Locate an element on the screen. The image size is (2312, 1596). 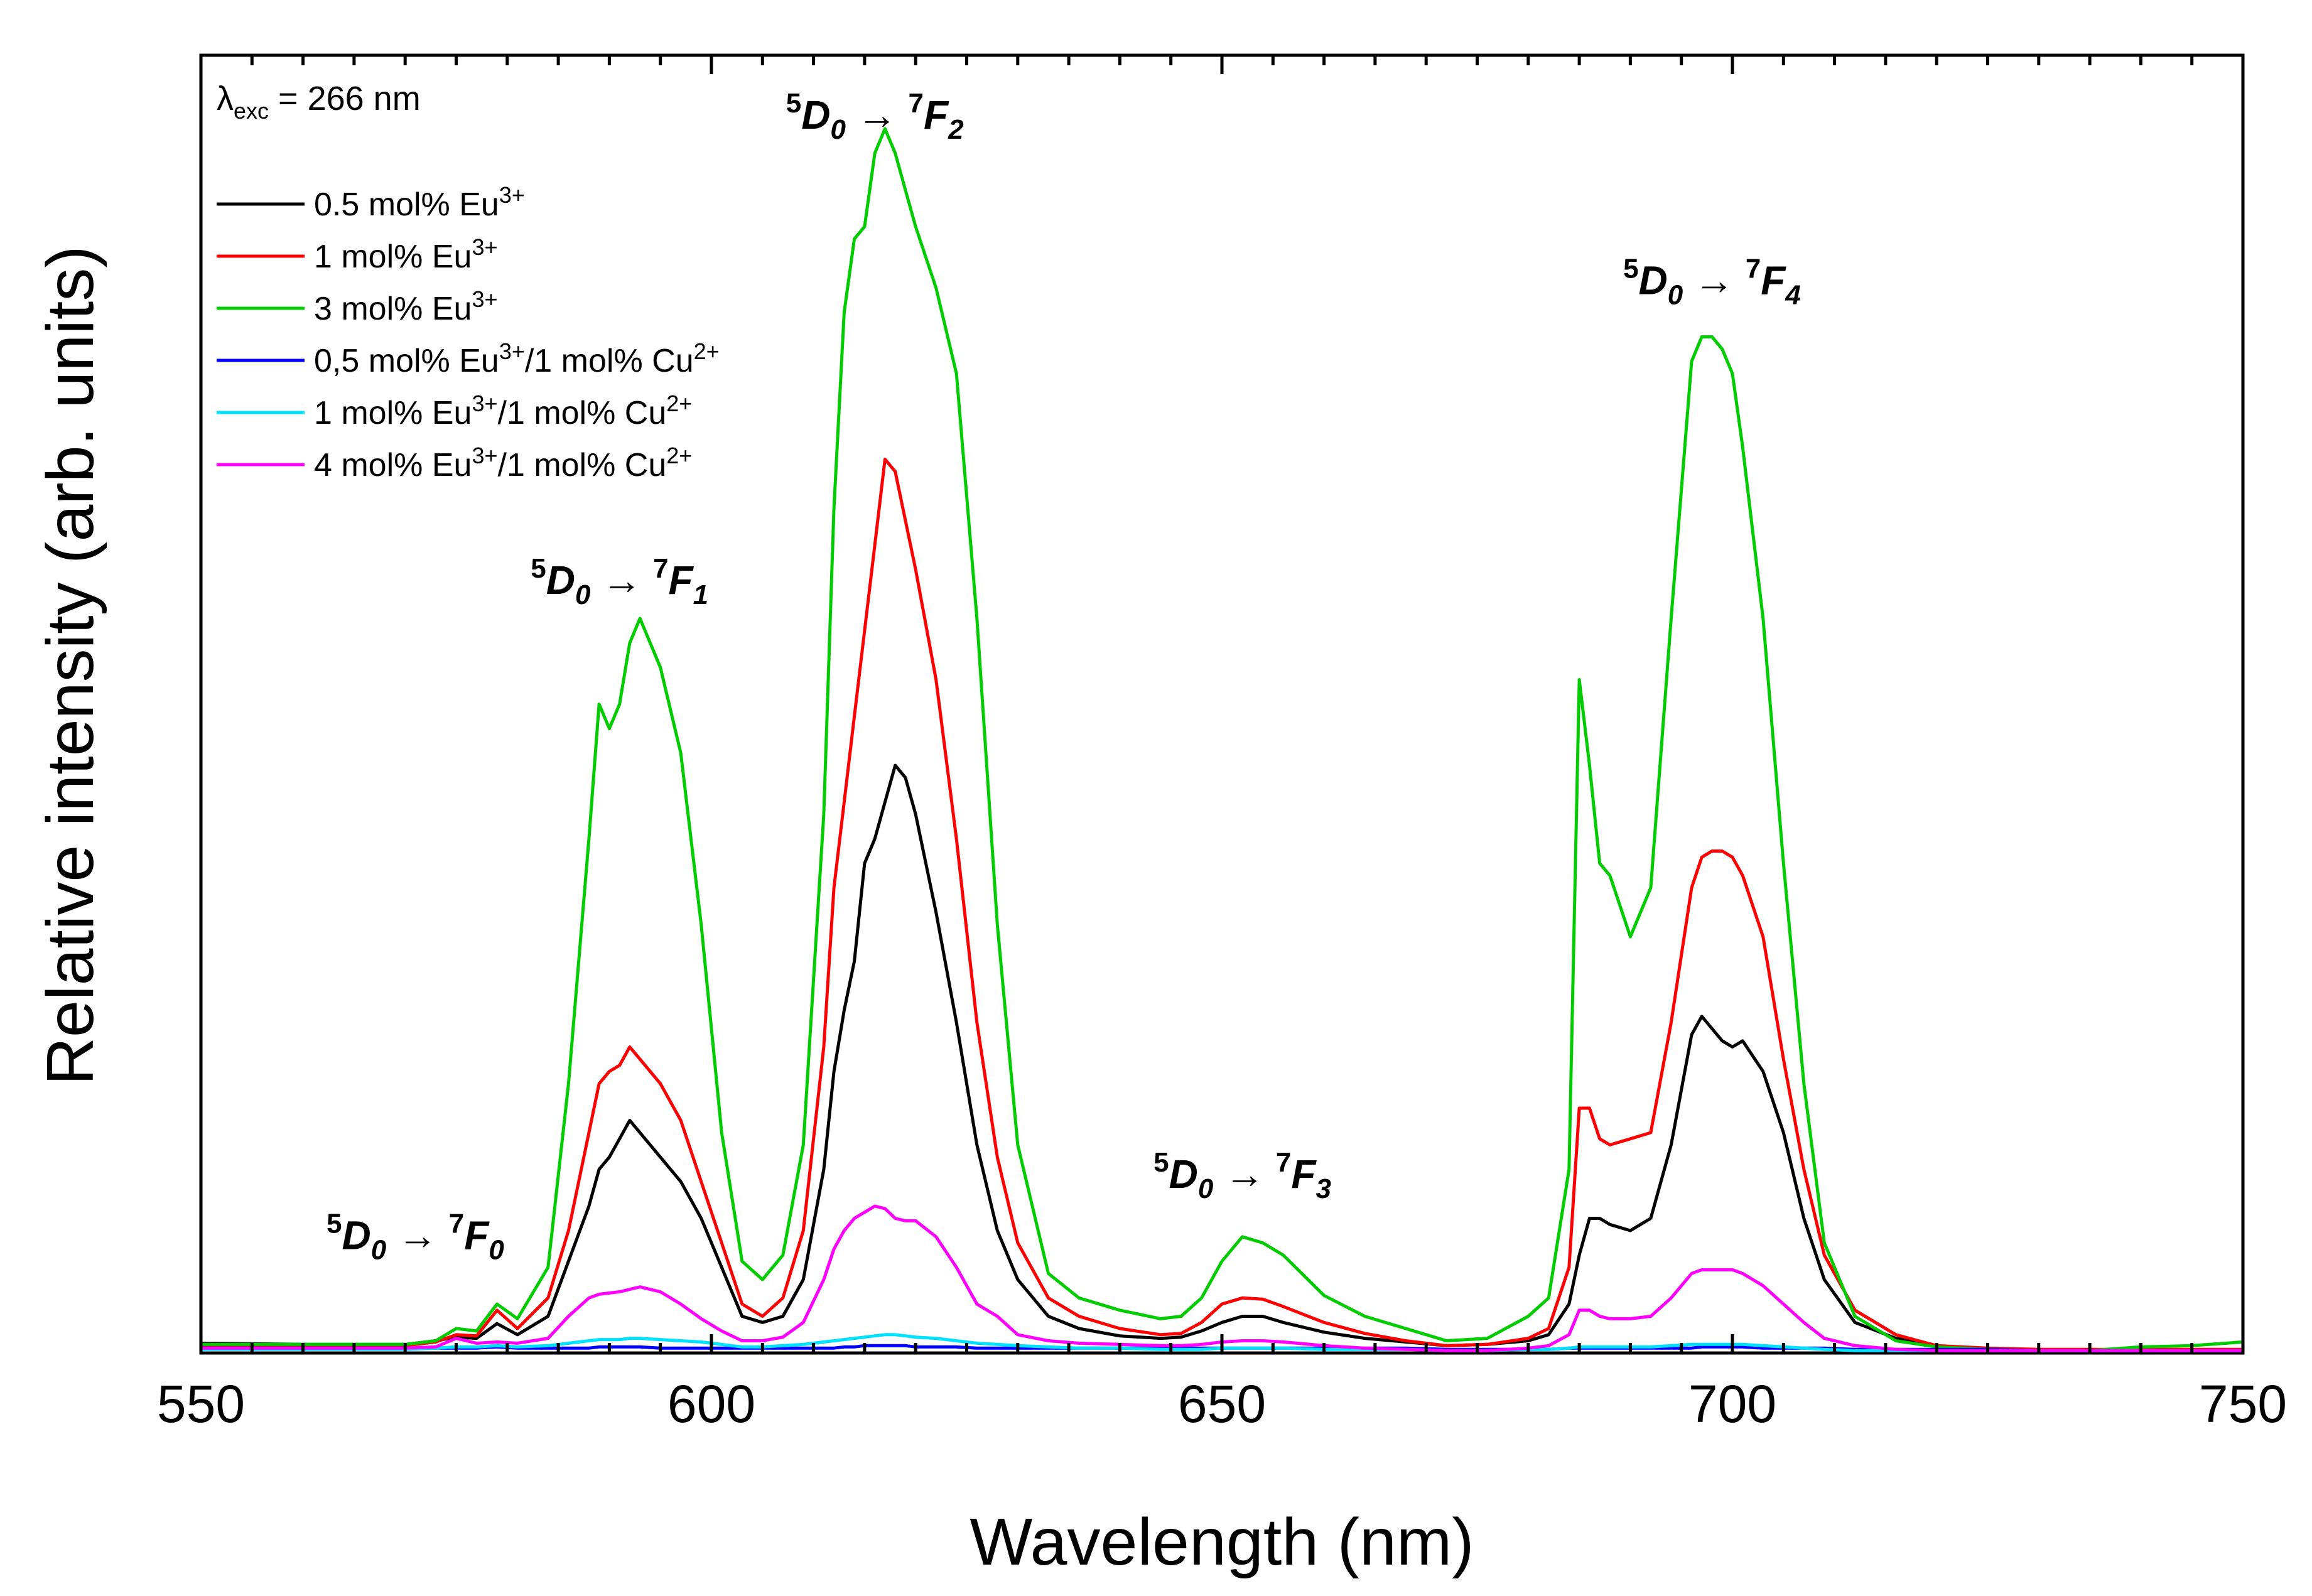
excitation-value: = 266 nm is located at coordinates (345, 98).